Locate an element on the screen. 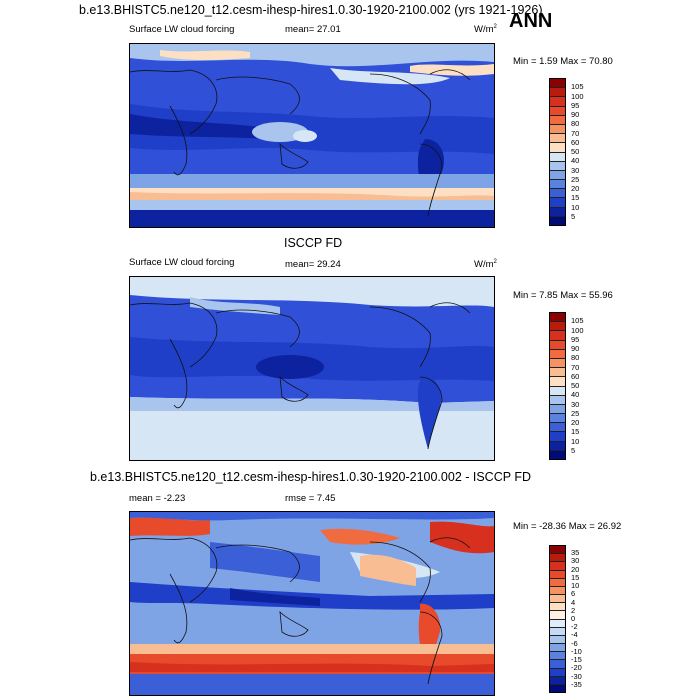 The image size is (700, 700). panel-3-colorbar is located at coordinates (557, 619).